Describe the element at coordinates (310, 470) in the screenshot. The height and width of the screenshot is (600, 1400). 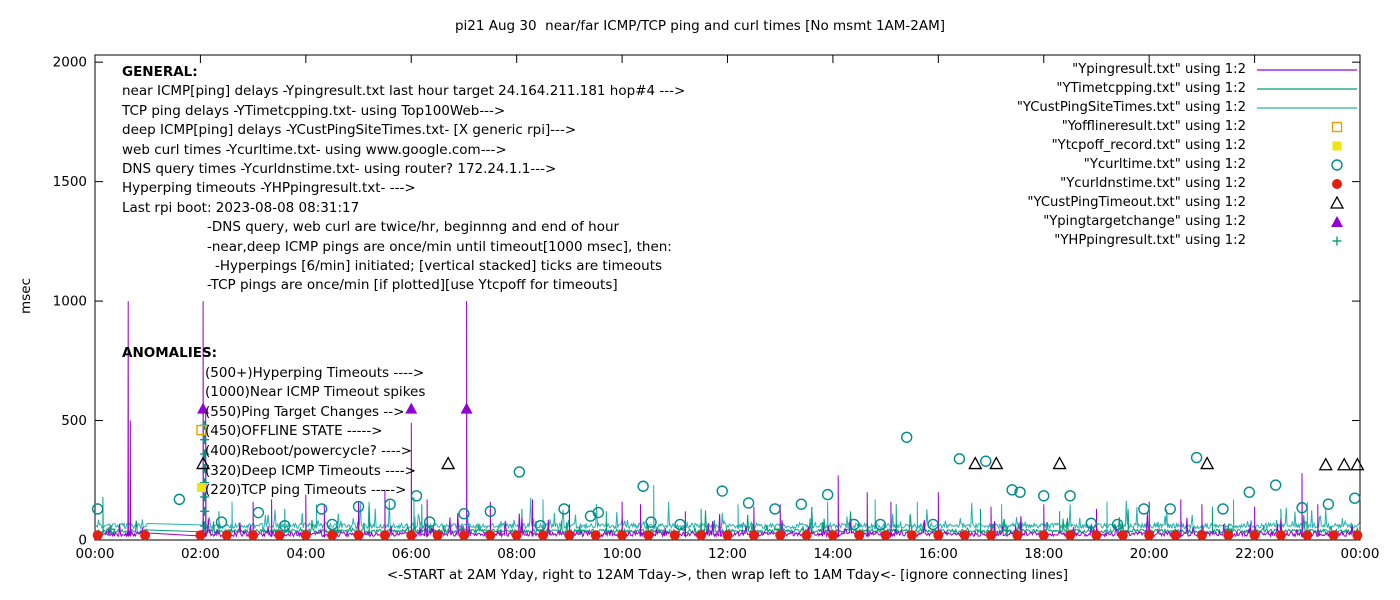
I see `anomalies-line: (320)Deep ICMP Timeouts ---->` at that location.